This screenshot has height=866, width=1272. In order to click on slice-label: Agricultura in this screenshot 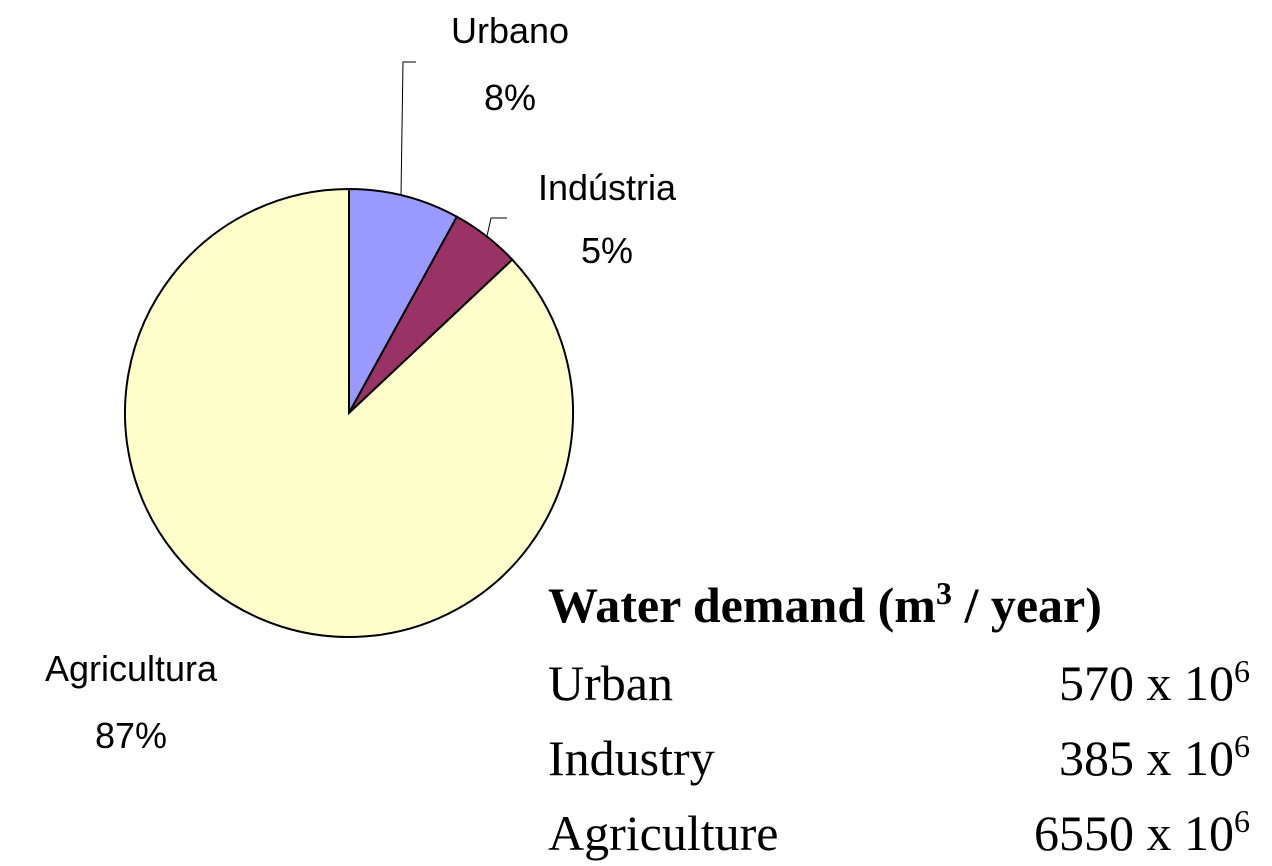, I will do `click(131, 668)`.